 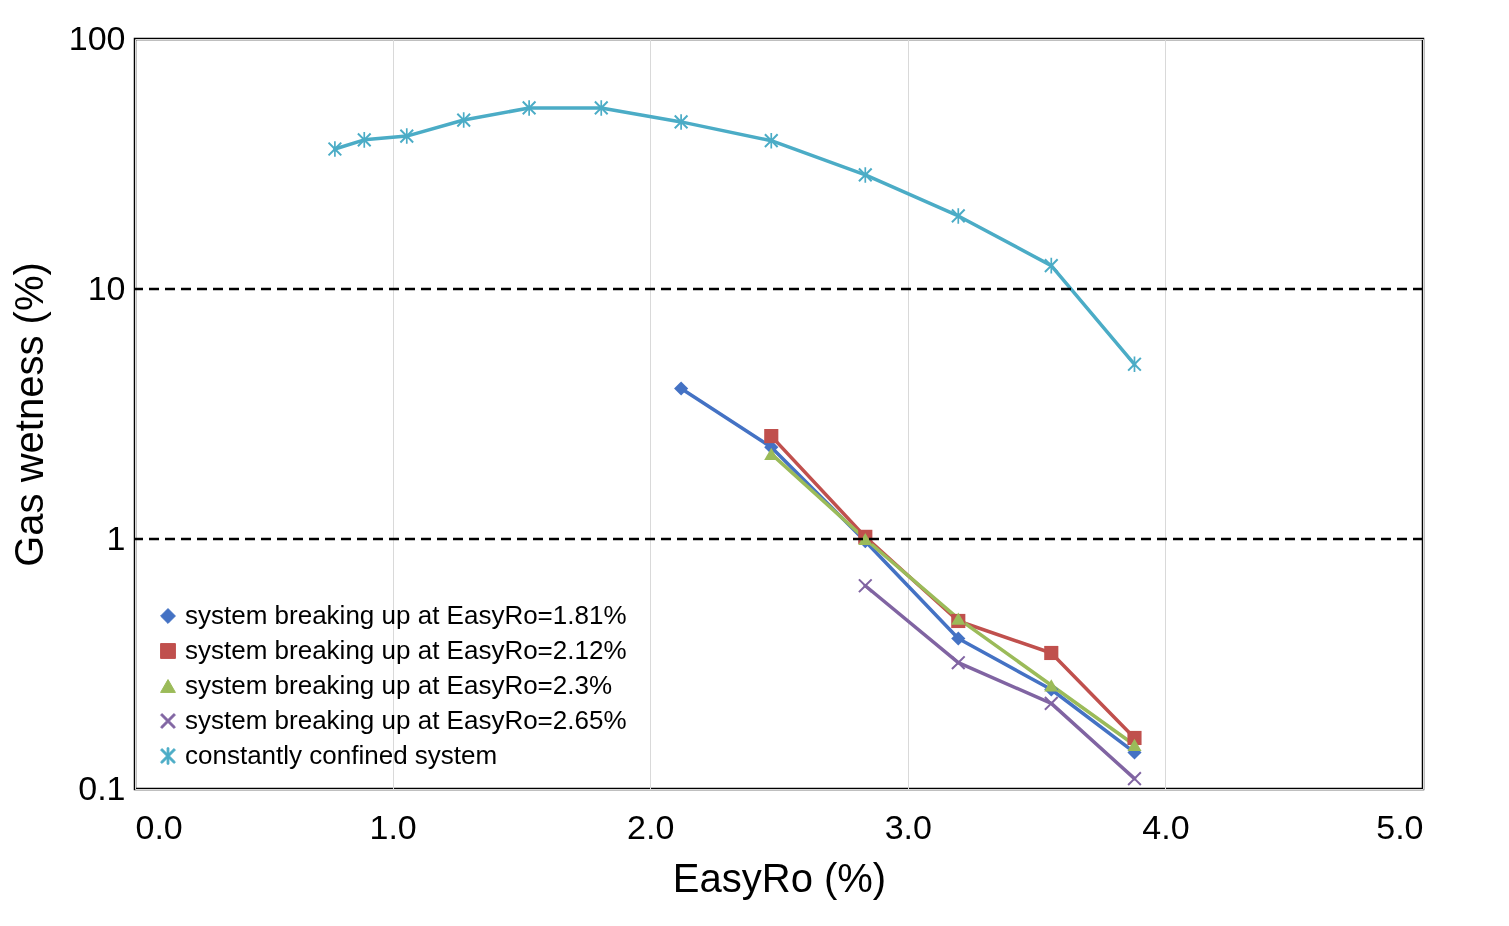 I want to click on legend-label: system breaking up at EasyRo=1.81%, so click(x=406, y=615).